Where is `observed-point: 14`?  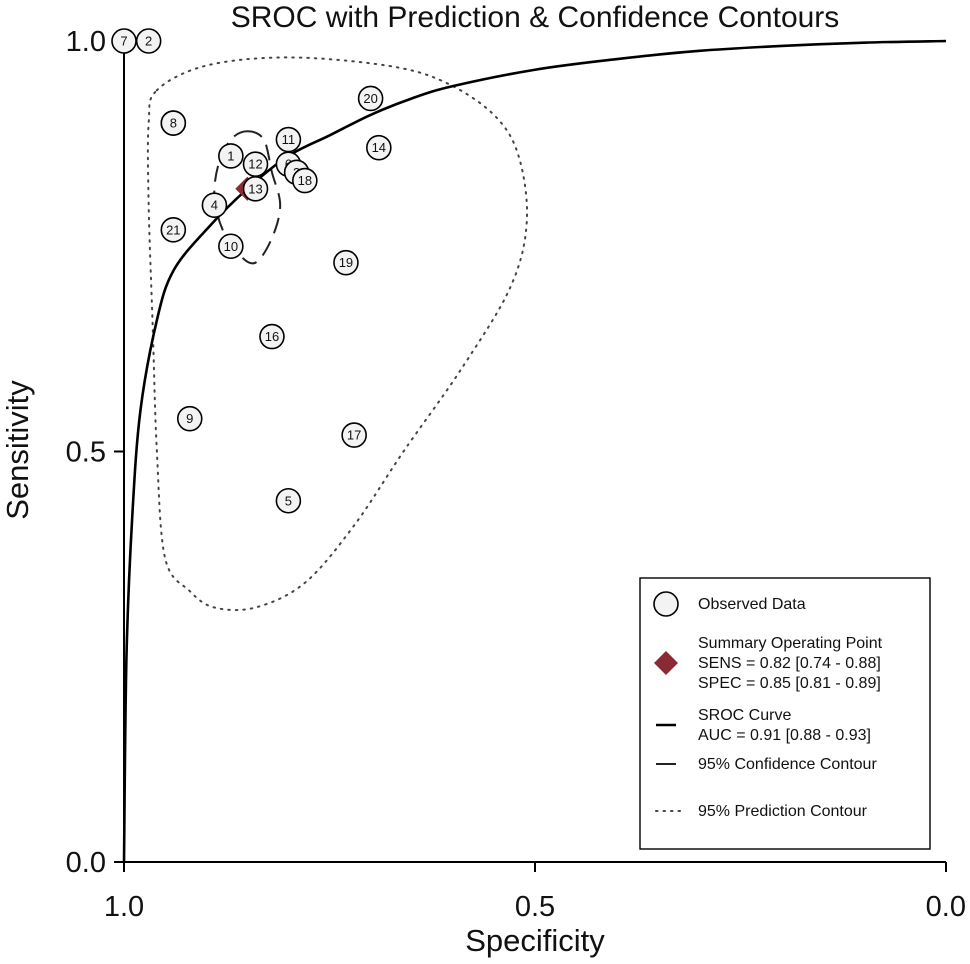
observed-point: 14 is located at coordinates (379, 147).